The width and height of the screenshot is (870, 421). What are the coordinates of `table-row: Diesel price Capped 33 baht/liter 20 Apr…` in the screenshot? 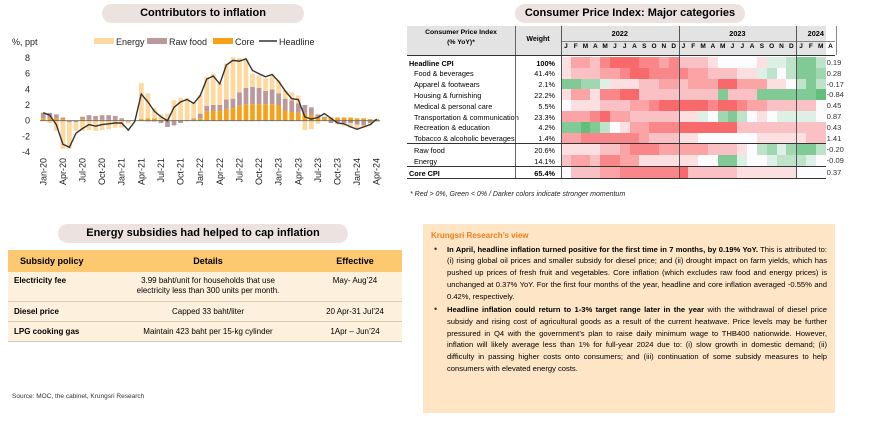 It's located at (205, 312).